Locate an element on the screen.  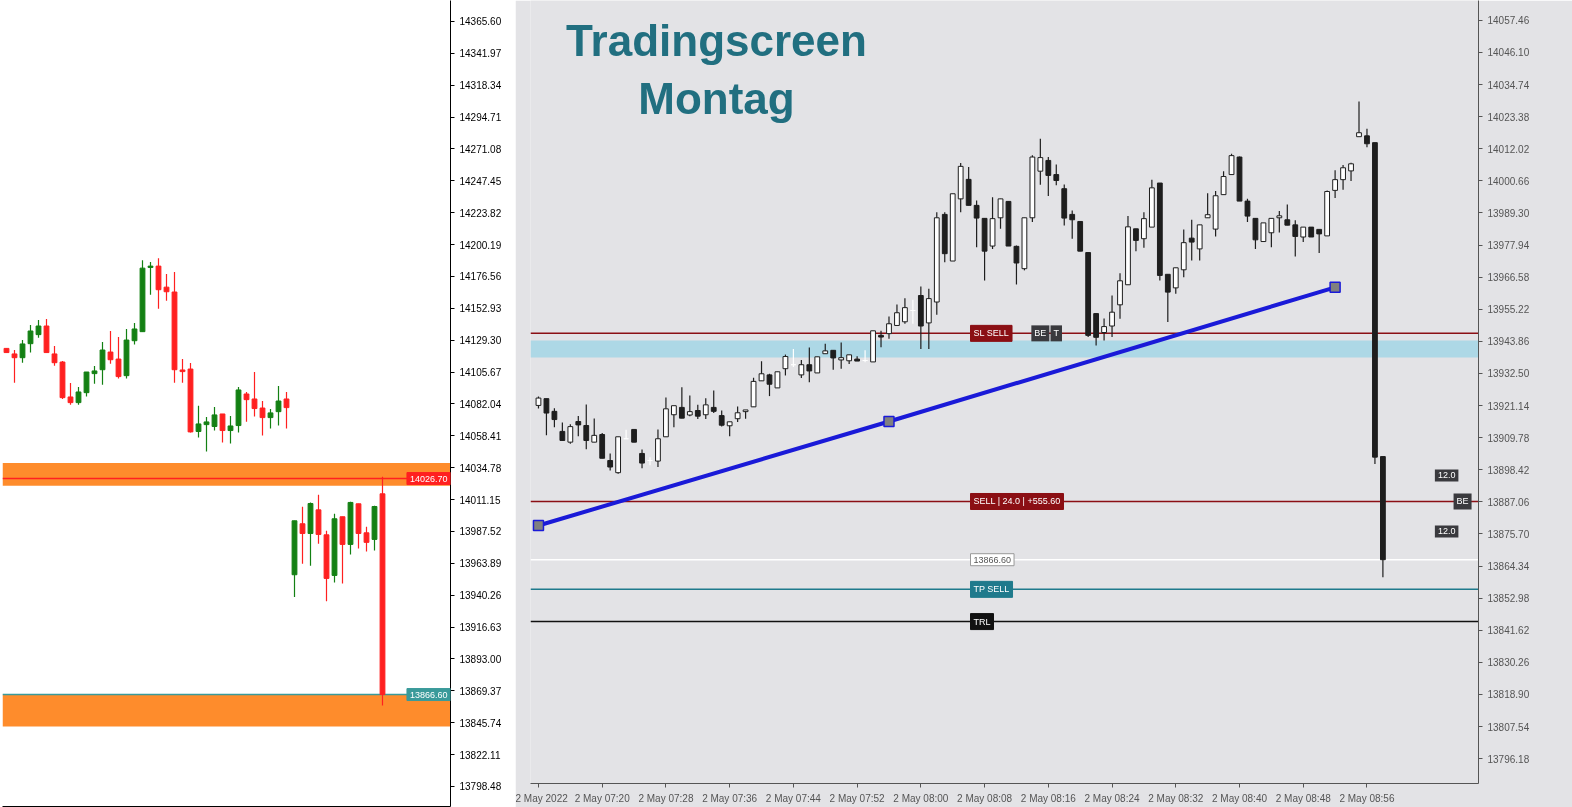
y-tick-label: 13845.74 is located at coordinates (480, 723).